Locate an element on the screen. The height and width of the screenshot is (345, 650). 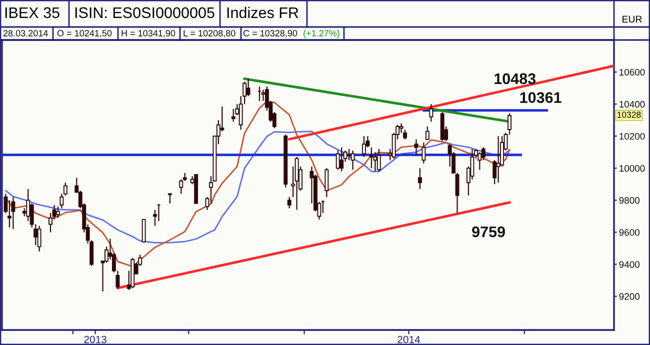
text: L = 10208,80 is located at coordinates (210, 34).